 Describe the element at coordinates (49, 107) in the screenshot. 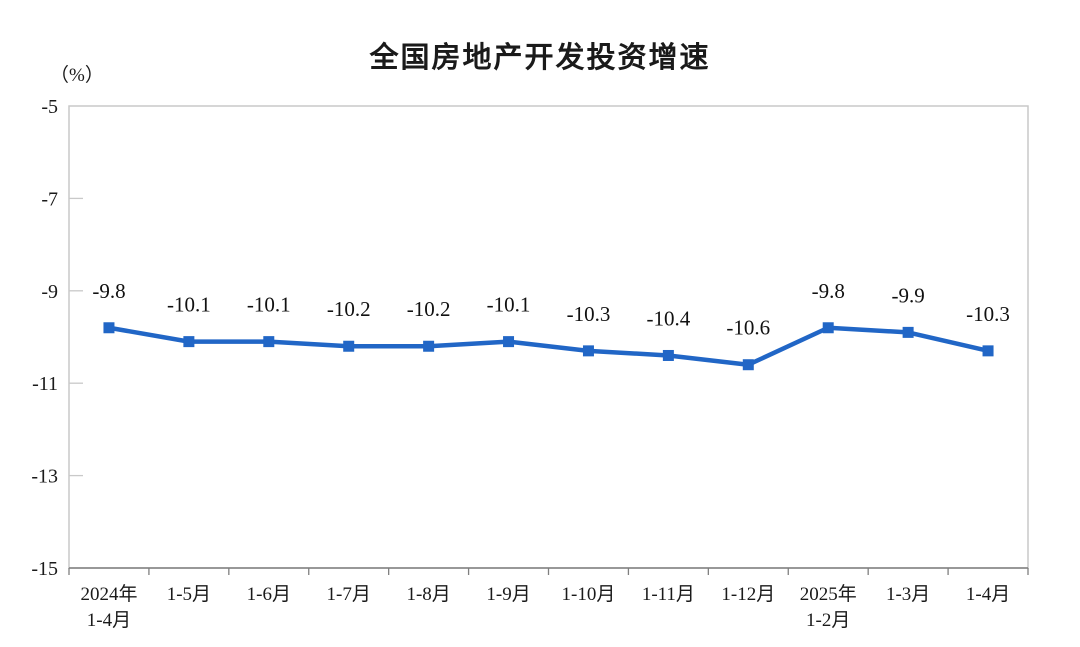

I see `y-tick-label: -5` at that location.